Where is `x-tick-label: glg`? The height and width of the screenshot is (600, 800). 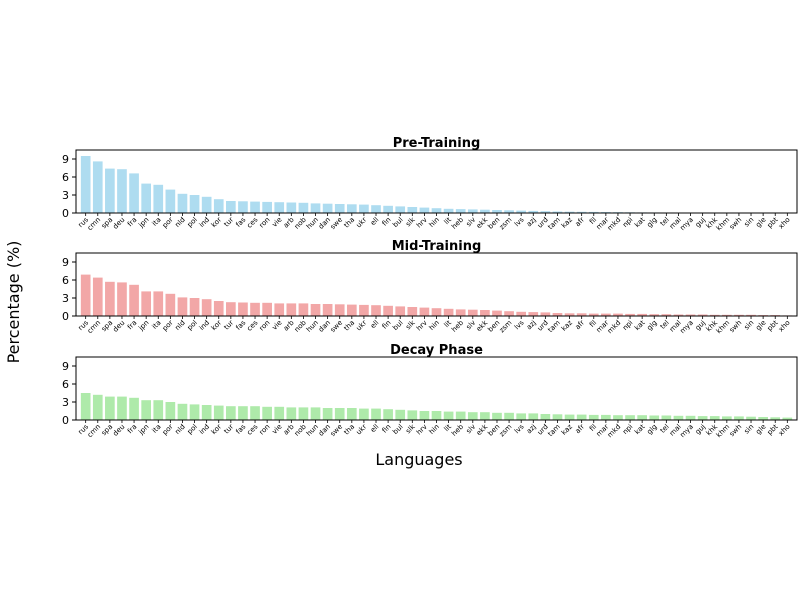 x-tick-label: glg is located at coordinates (651, 222).